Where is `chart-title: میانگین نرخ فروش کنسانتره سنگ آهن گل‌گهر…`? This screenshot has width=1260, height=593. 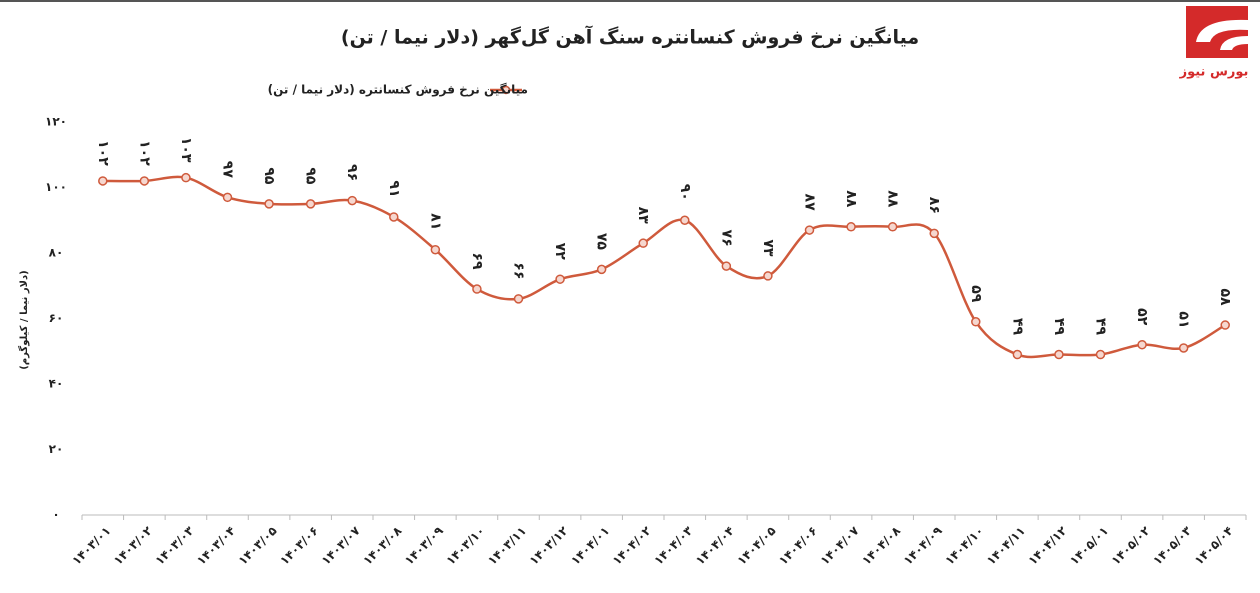
chart-title: میانگین نرخ فروش کنسانتره سنگ آهن گل‌گهر… is located at coordinates (630, 37).